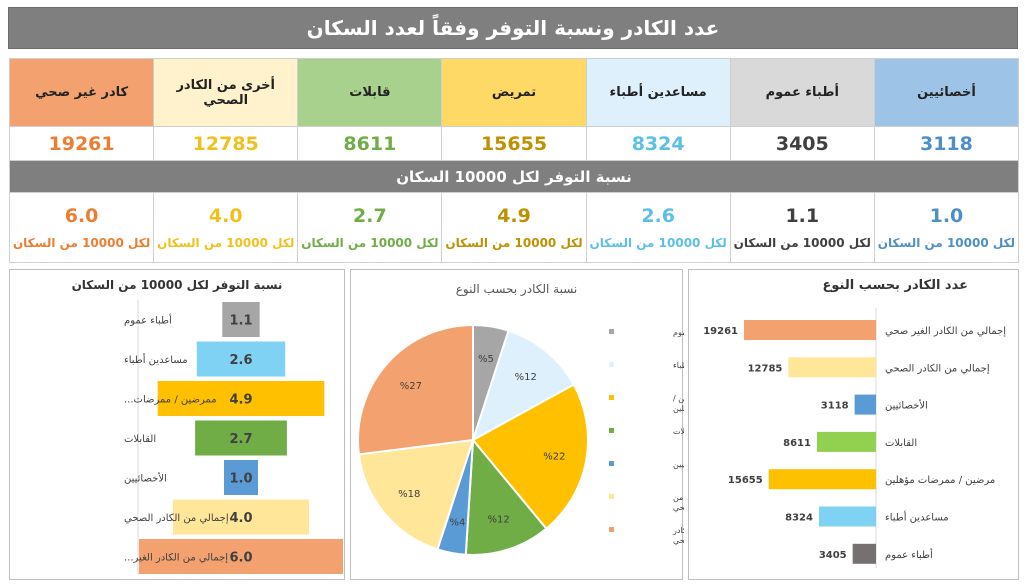  I want to click on pie-slice-label: %22, so click(554, 457).